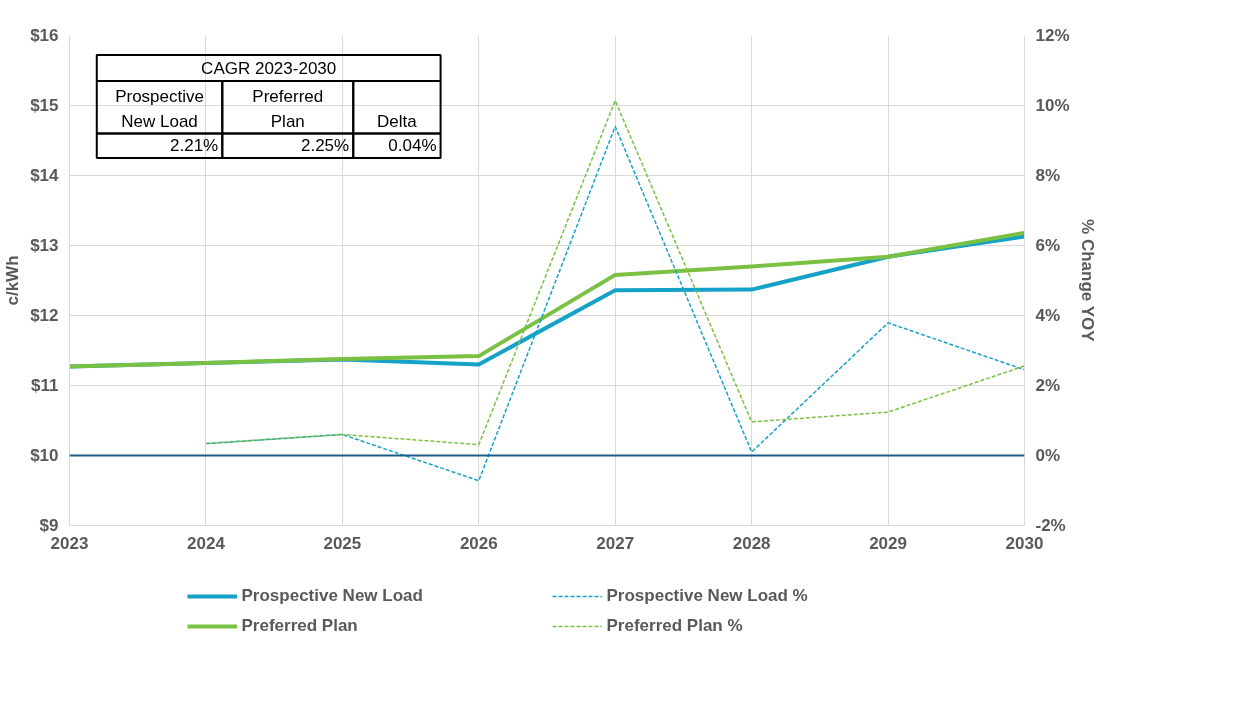 This screenshot has height=725, width=1250. I want to click on y-tick-label: $16, so click(44, 35).